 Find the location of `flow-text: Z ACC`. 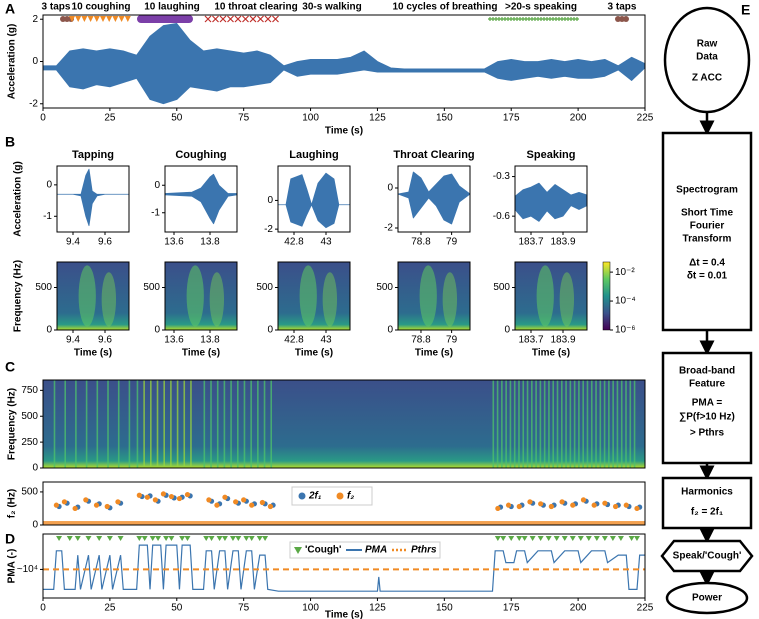

flow-text: Z ACC is located at coordinates (707, 78).